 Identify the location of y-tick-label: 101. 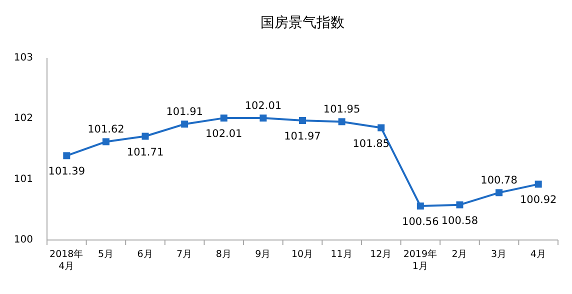
(23, 179).